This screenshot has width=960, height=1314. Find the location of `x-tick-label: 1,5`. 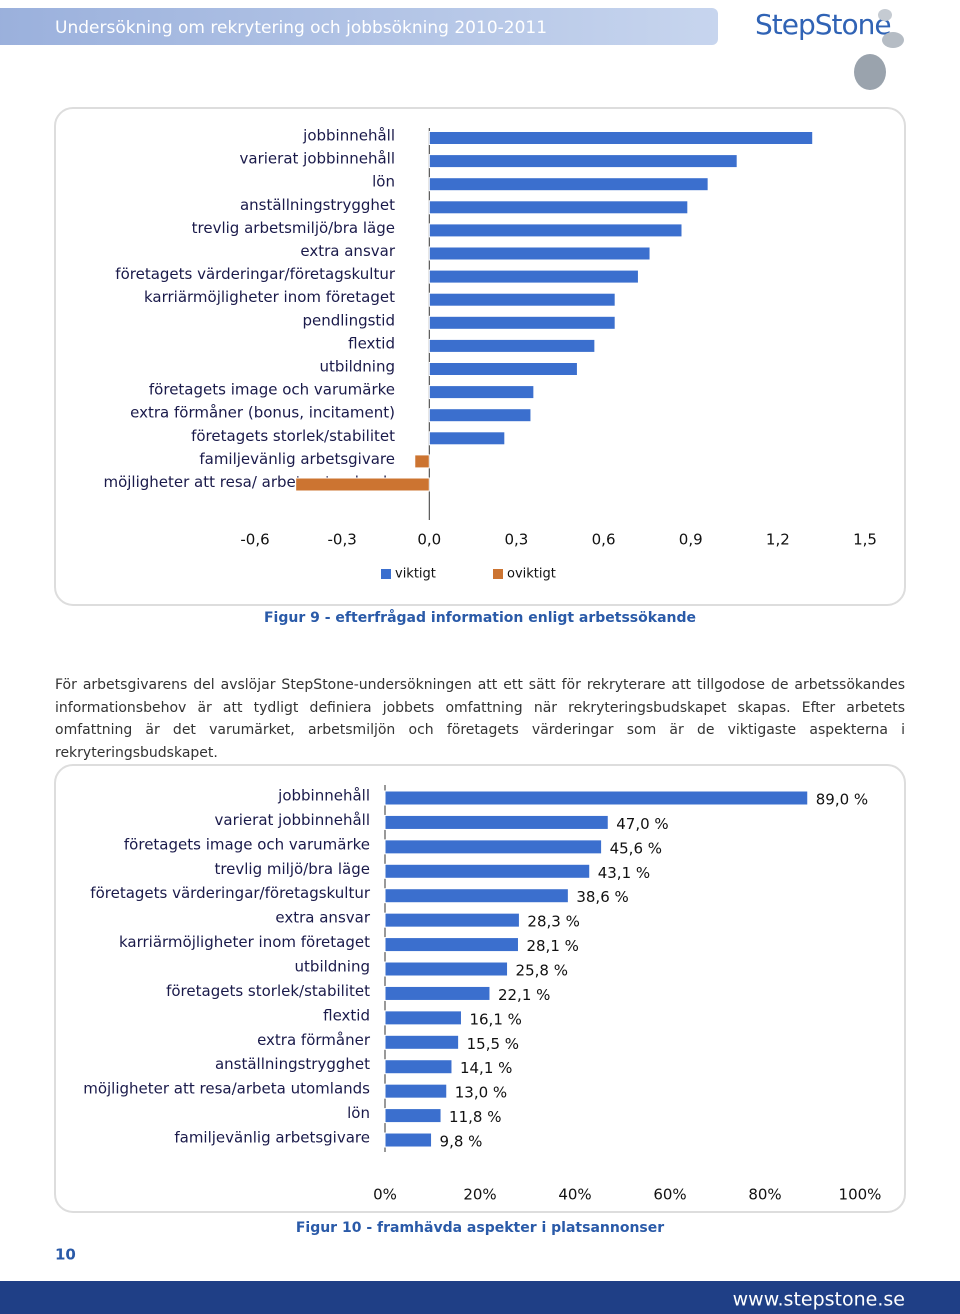

x-tick-label: 1,5 is located at coordinates (865, 540).